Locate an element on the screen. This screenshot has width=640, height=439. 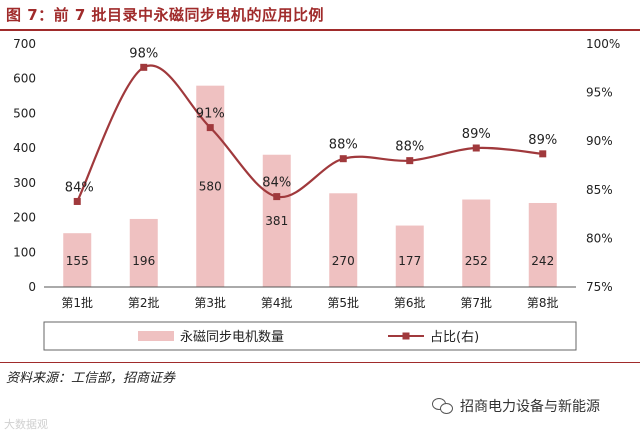
left-tick-label: 400 is located at coordinates (24, 148).